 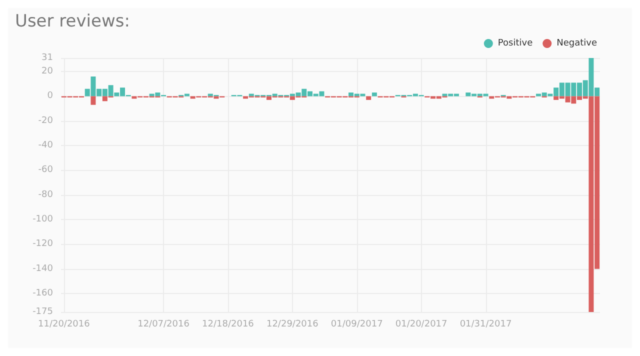 I want to click on legend-label: Positive, so click(x=516, y=43).